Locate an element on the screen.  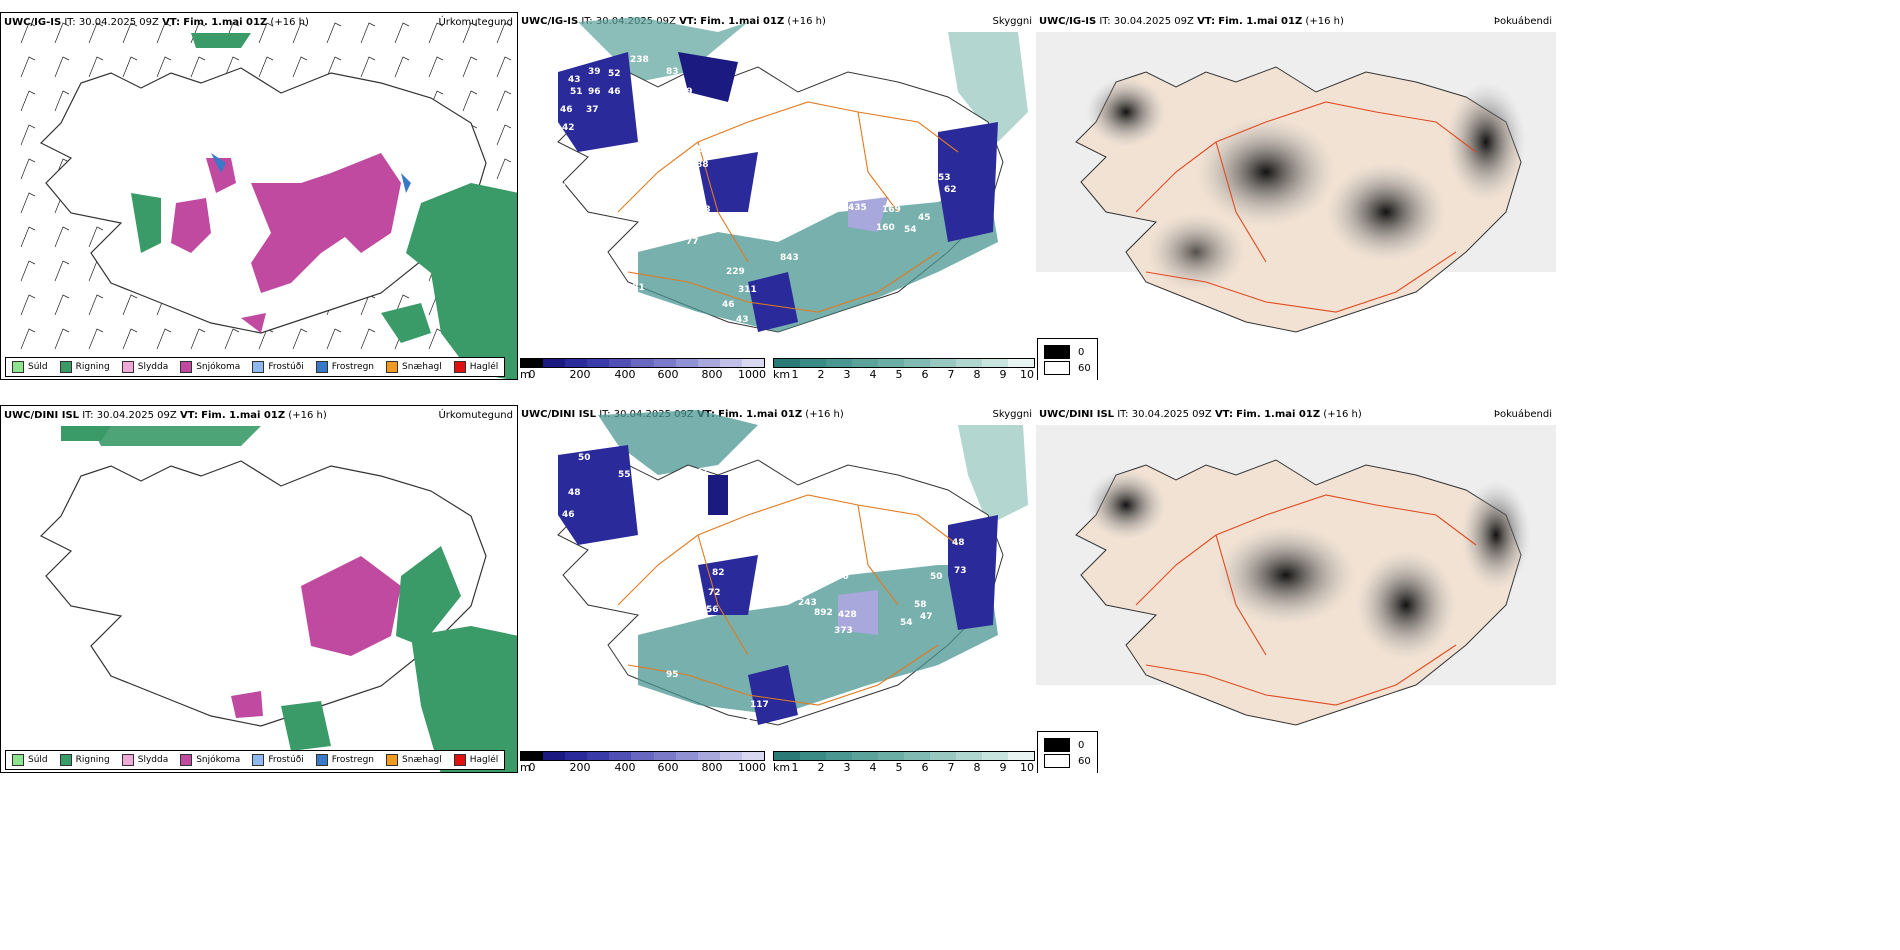
swatch-freezing-rain is located at coordinates (321, 367).